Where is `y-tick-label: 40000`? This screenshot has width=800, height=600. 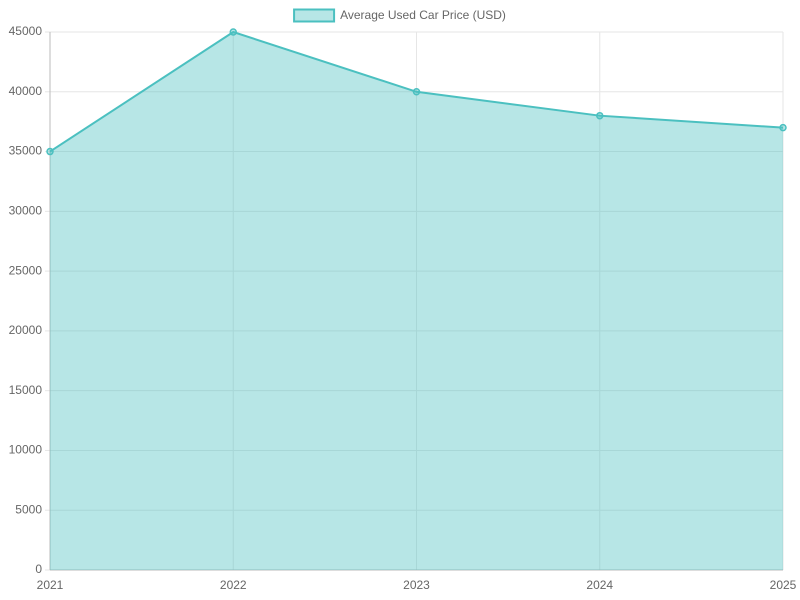 y-tick-label: 40000 is located at coordinates (26, 91).